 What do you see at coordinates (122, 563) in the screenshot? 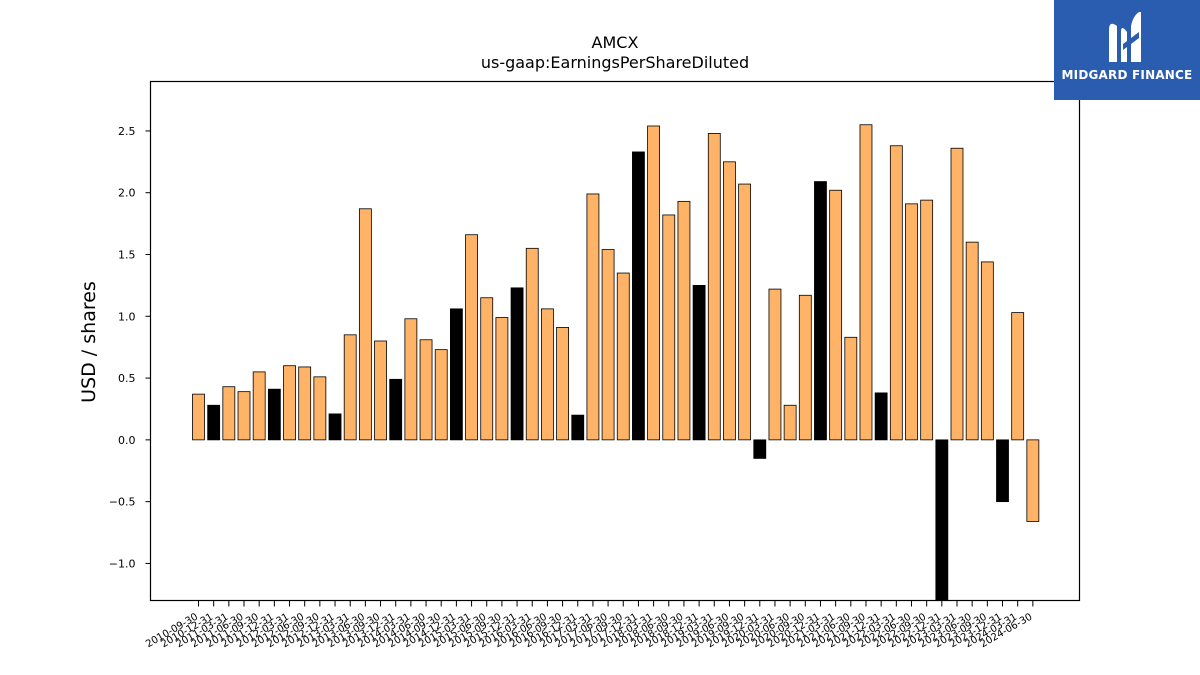
I see `y-tick-label: −1.0` at bounding box center [122, 563].